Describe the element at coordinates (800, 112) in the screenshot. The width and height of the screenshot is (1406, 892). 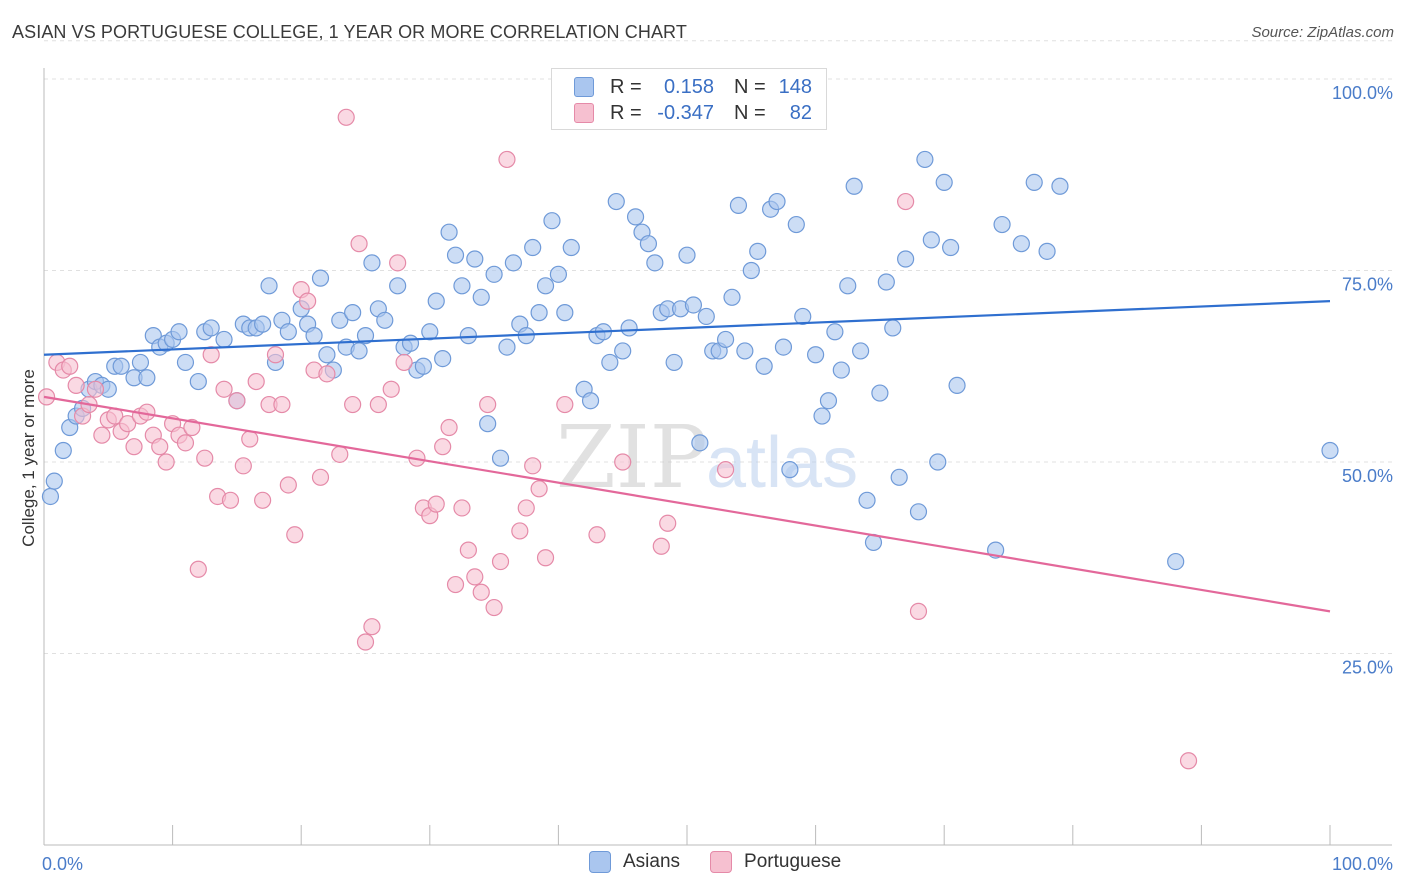
I see `portuguese-n-value: 82` at that location.